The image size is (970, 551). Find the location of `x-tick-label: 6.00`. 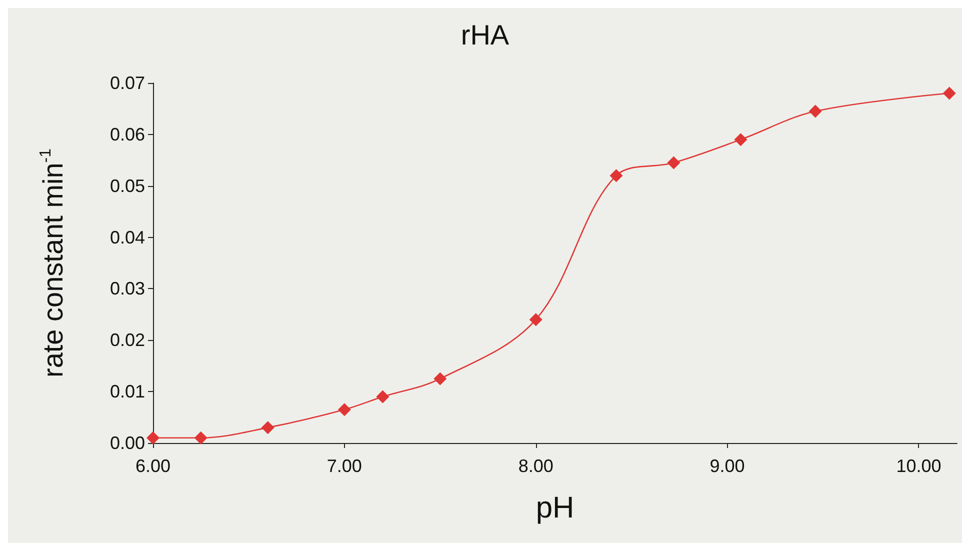

x-tick-label: 6.00 is located at coordinates (153, 466).